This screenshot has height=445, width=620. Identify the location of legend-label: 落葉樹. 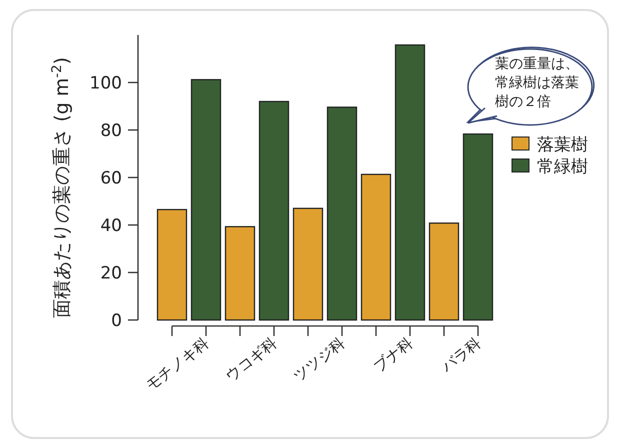
(562, 145).